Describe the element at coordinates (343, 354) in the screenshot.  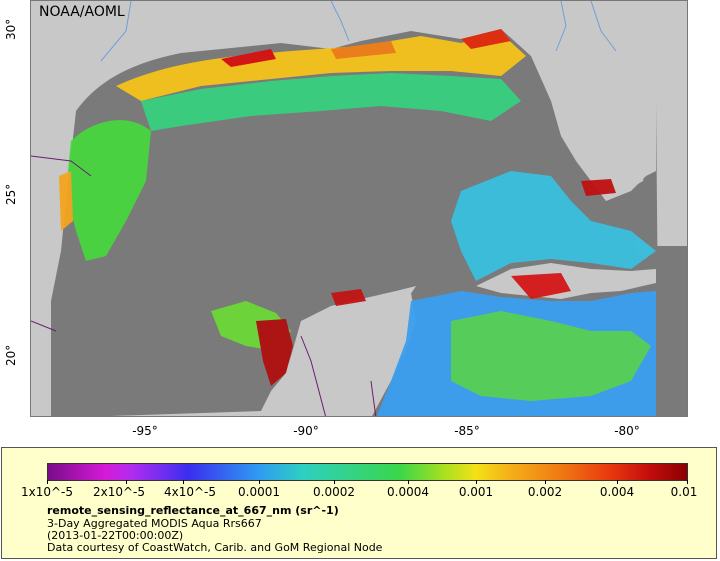
I see `yucatan-land` at that location.